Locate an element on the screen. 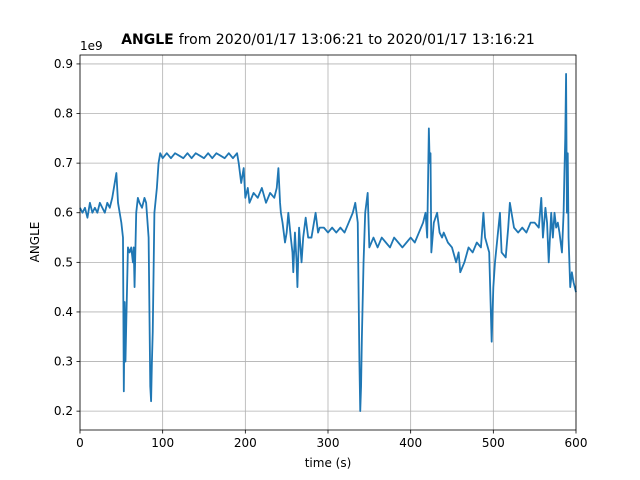  x-tick-label: 0 is located at coordinates (80, 443).